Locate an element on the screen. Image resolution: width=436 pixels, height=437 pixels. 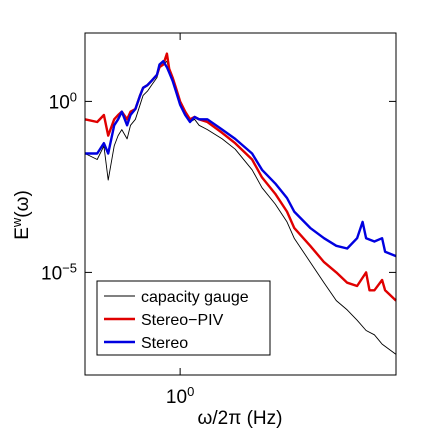
legend-label-2: Stereo−PIV is located at coordinates (182, 320).